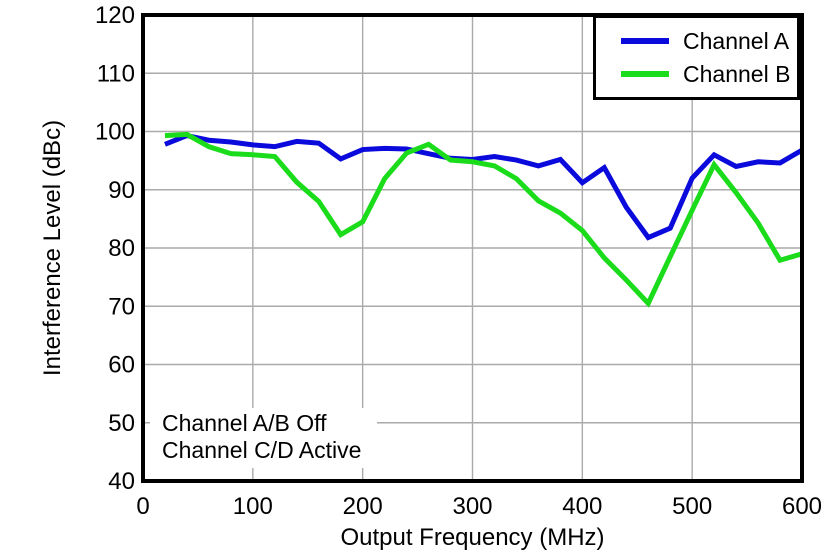  Describe the element at coordinates (692, 506) in the screenshot. I see `x-tick-label: 500` at that location.